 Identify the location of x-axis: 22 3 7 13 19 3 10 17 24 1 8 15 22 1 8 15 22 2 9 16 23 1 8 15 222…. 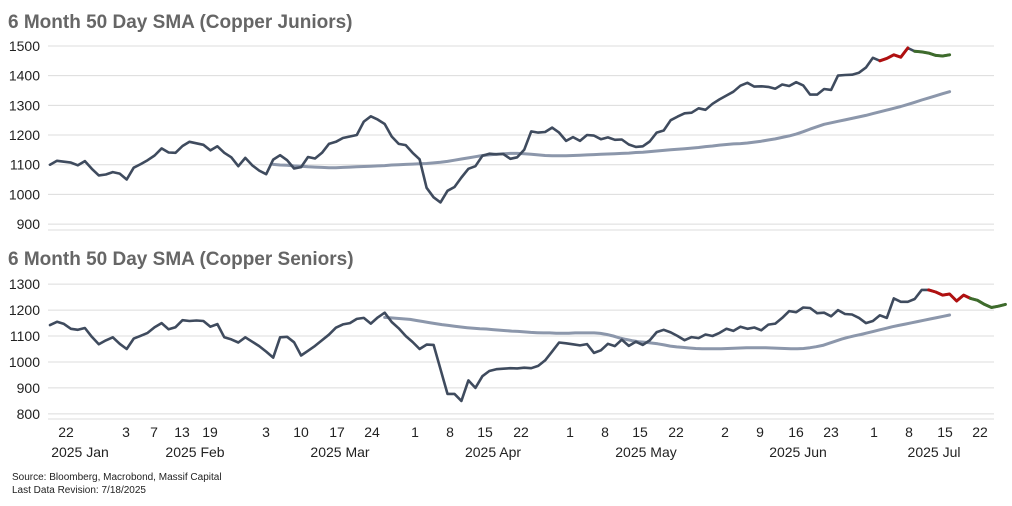
(519, 442).